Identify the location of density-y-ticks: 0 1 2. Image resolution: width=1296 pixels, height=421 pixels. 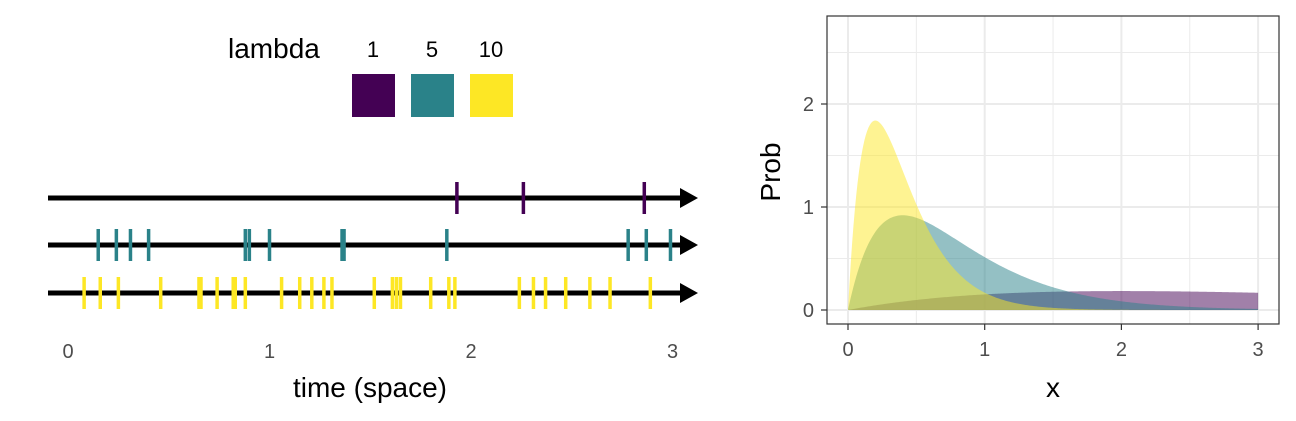
(815, 208).